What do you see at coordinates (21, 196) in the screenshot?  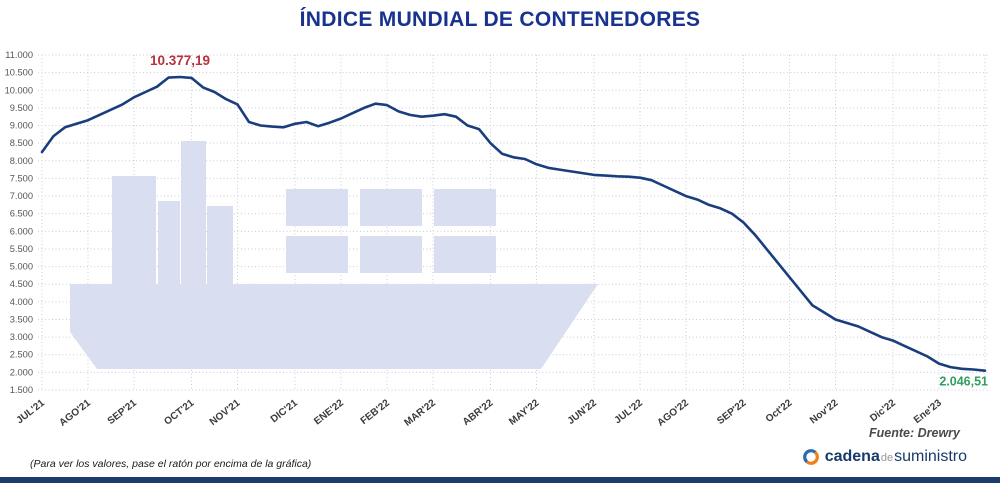 I see `y-axis-tick-label: 7.000` at bounding box center [21, 196].